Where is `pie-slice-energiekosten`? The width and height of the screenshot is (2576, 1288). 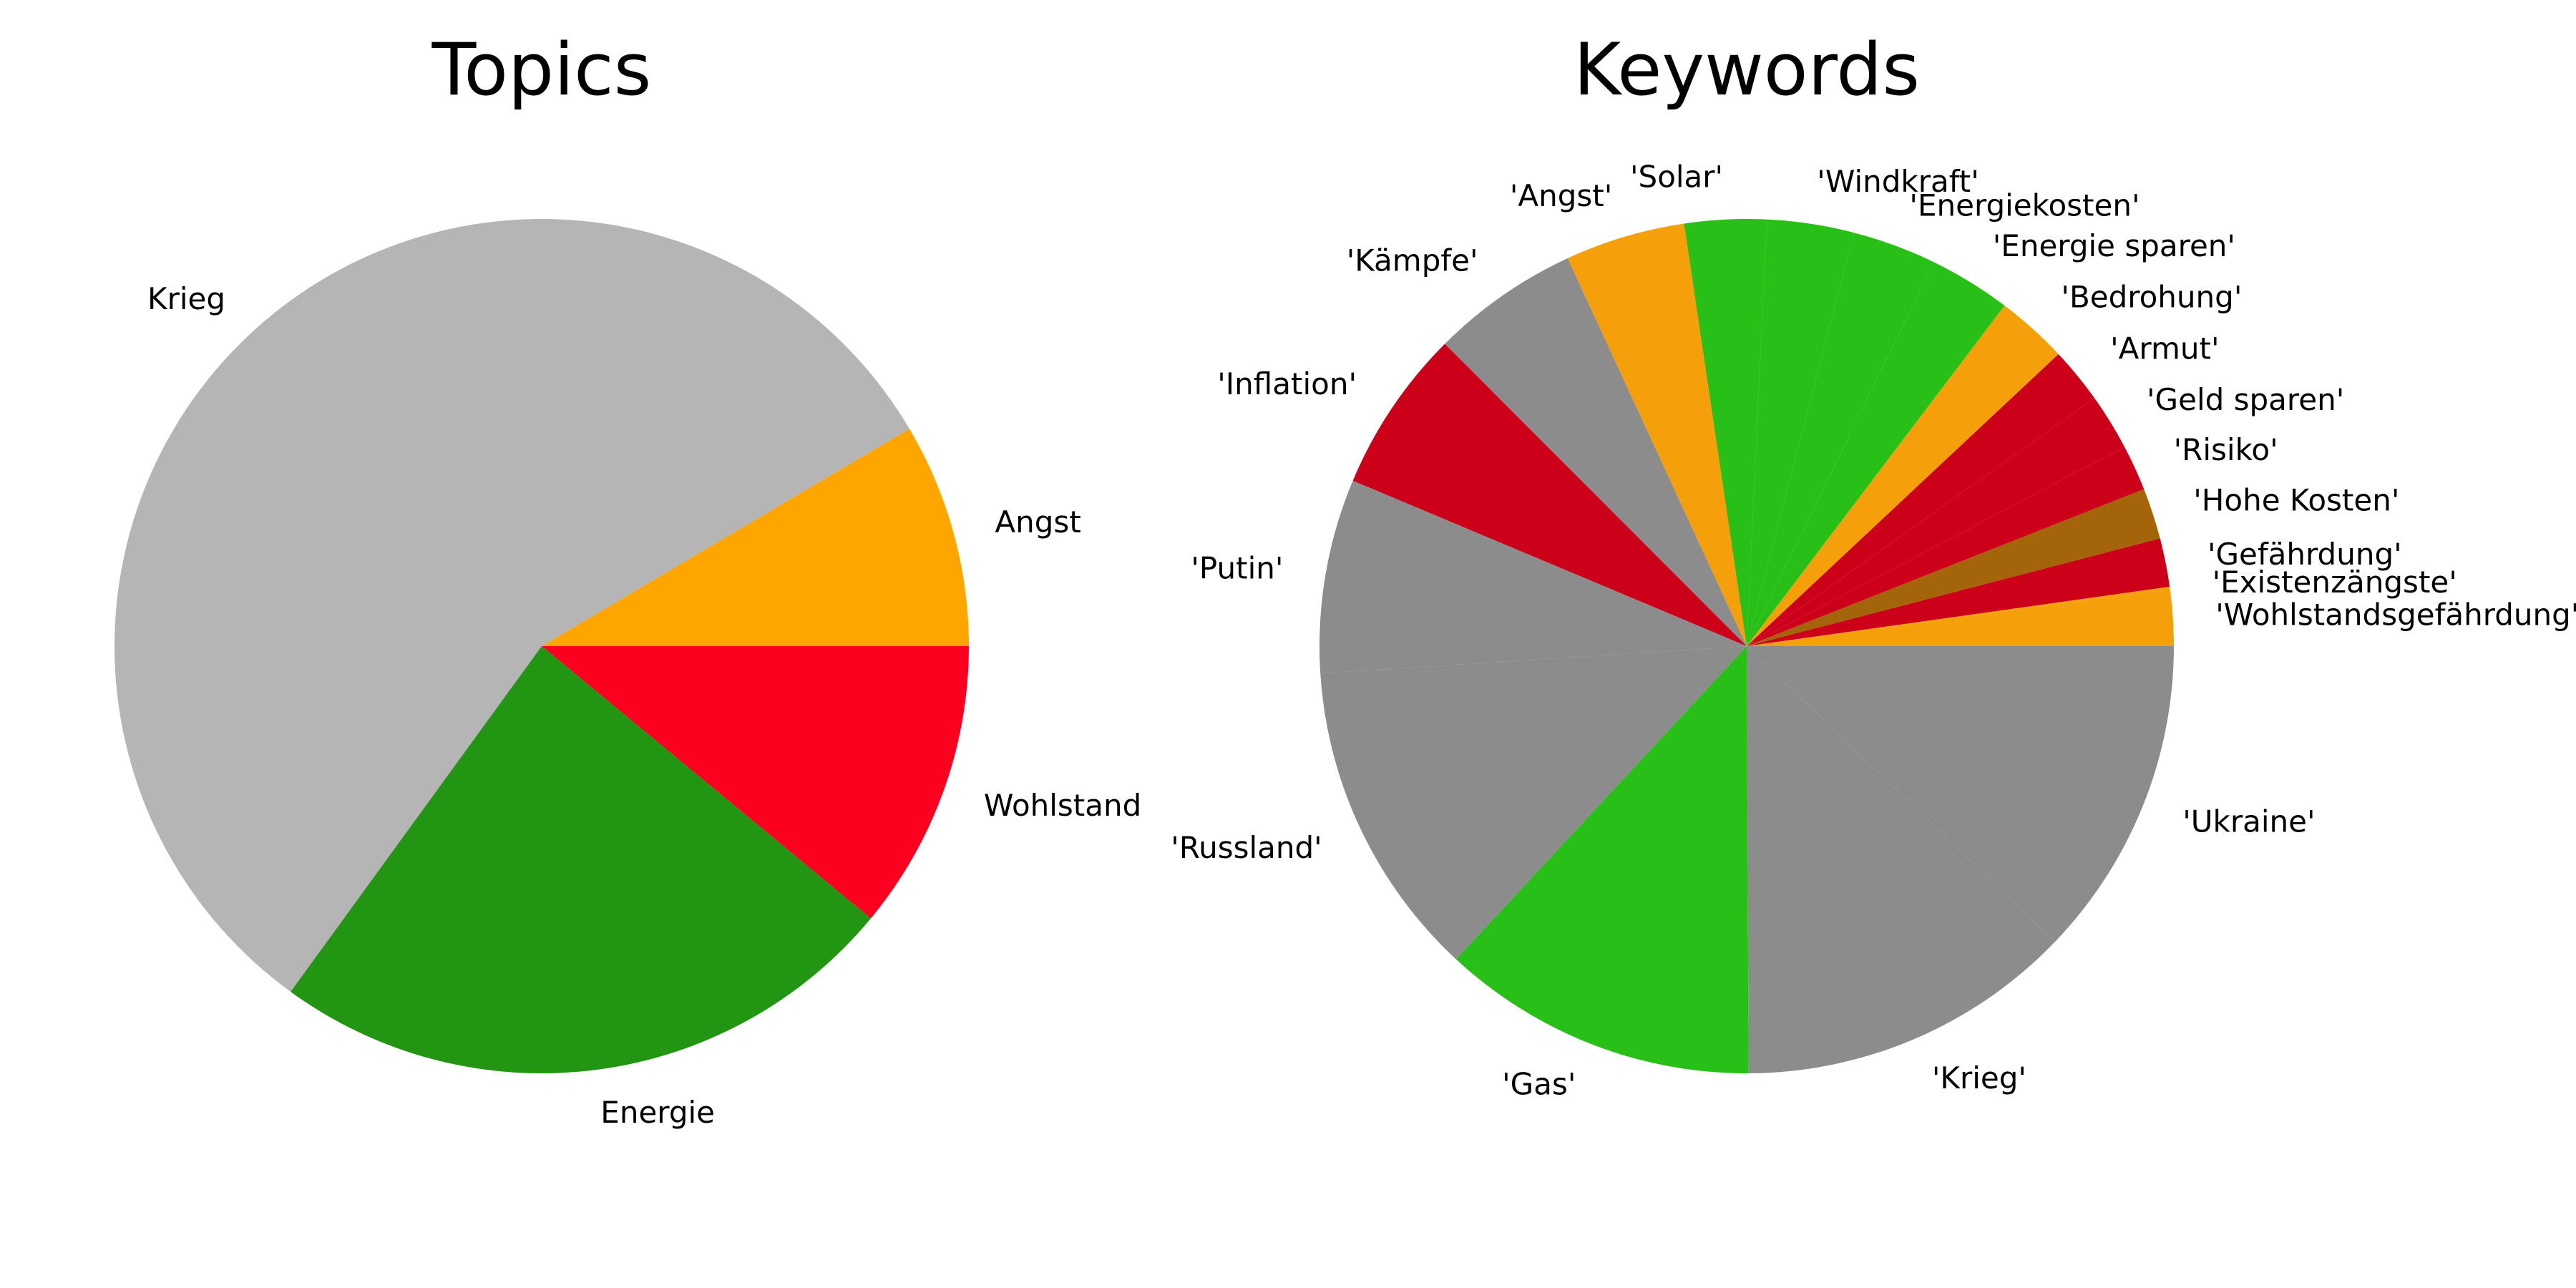
pie-slice-energiekosten is located at coordinates (1840, 439).